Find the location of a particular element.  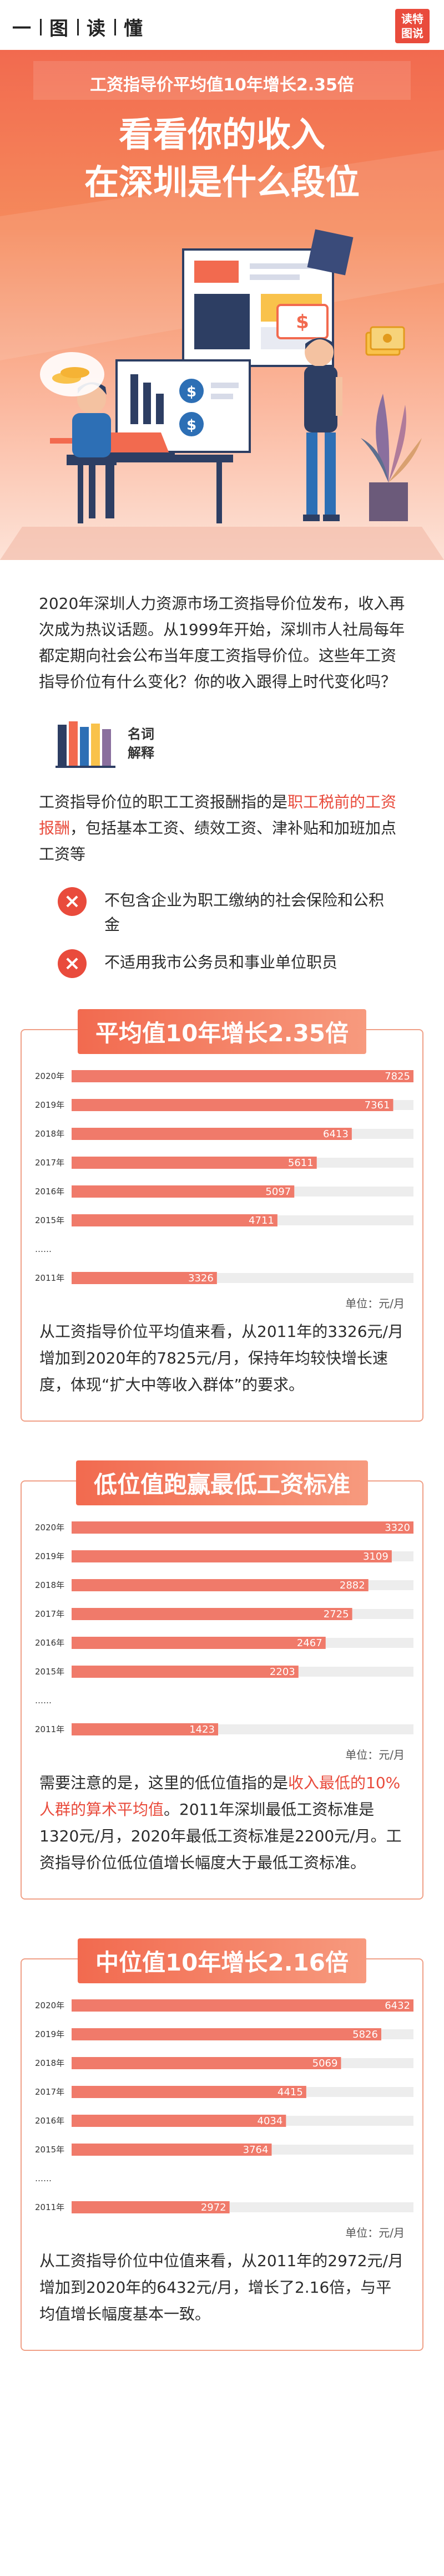

value-label: 3320 is located at coordinates (398, 1528).